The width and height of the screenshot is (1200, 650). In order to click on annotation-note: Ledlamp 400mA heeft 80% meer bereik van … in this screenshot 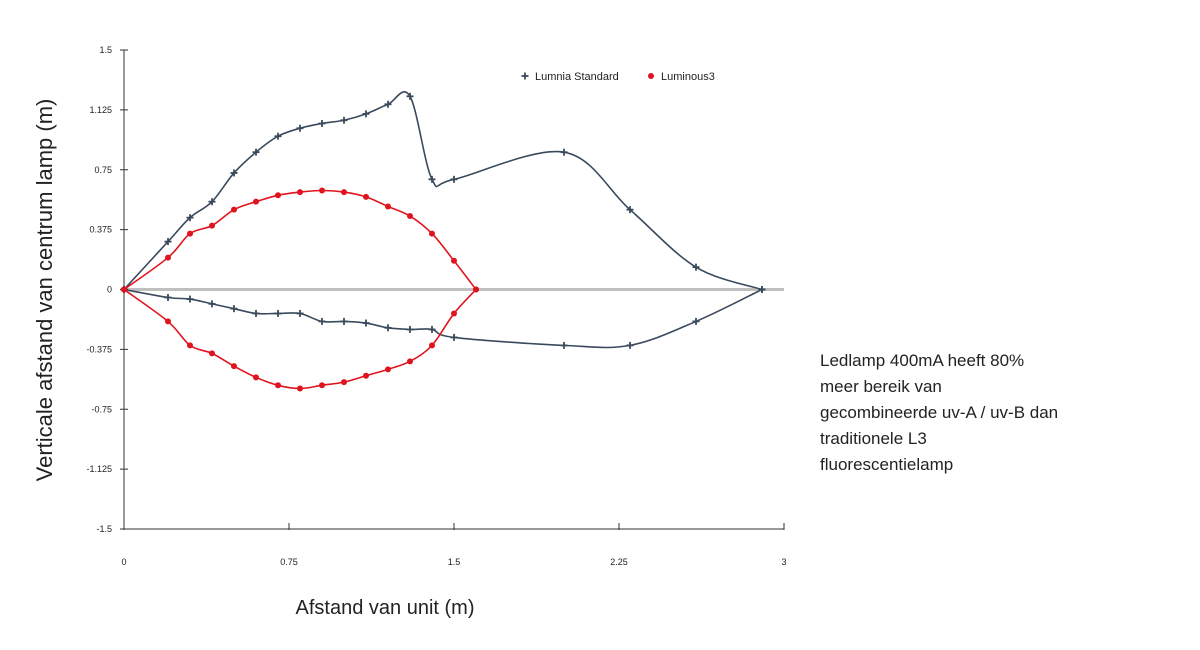, I will do `click(939, 412)`.